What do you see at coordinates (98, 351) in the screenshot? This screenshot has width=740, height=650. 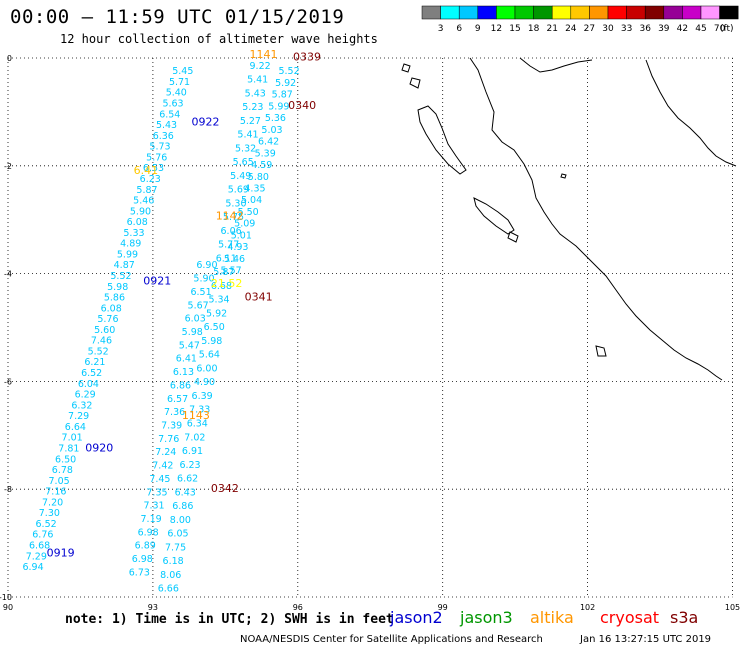 I see `wave-height-value: 5.52` at bounding box center [98, 351].